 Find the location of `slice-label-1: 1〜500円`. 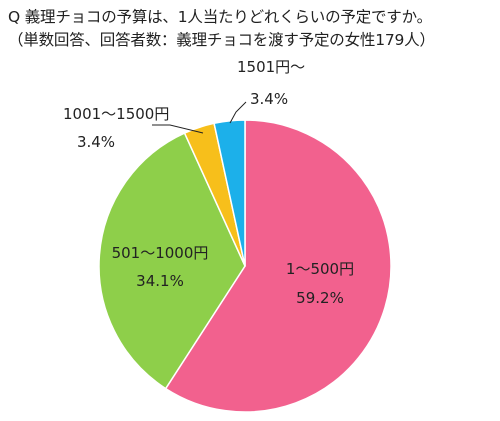

slice-label-1: 1〜500円 is located at coordinates (320, 269).